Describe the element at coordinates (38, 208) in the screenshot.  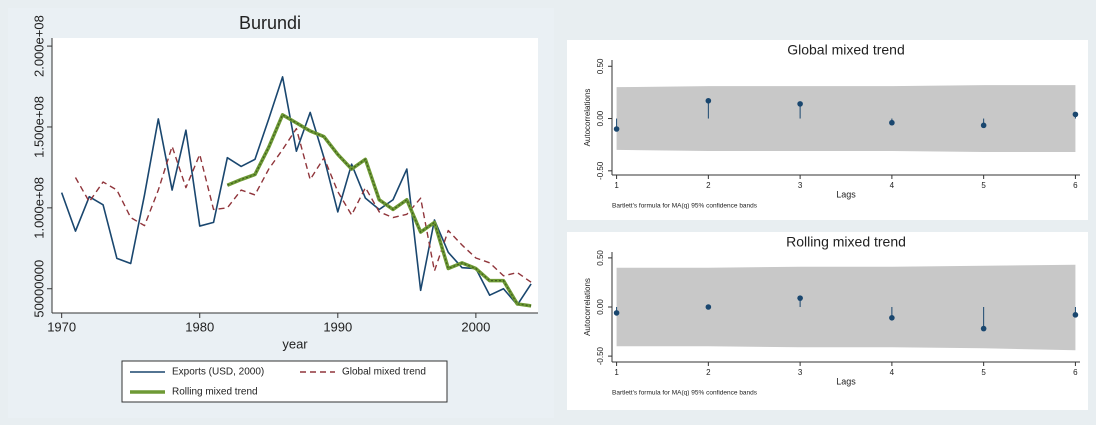
I see `y-tick-label: 1.000e+08` at that location.